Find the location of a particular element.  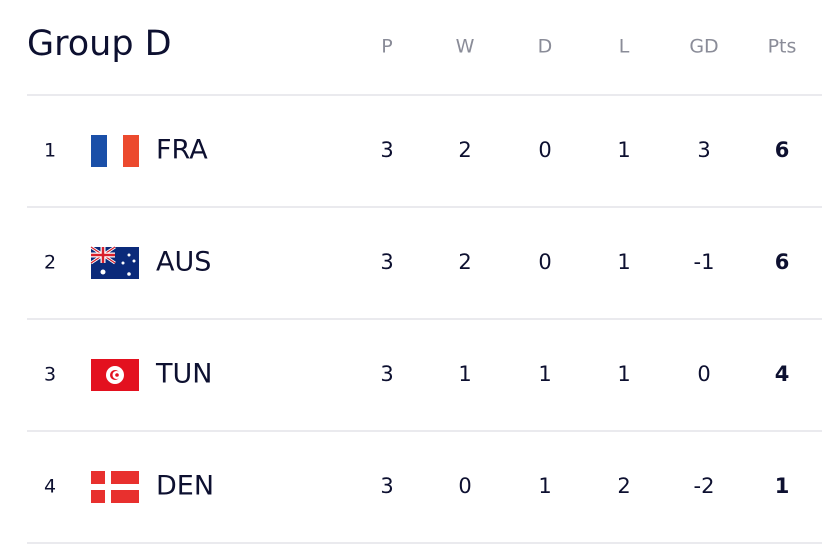

flag-den is located at coordinates (115, 487).